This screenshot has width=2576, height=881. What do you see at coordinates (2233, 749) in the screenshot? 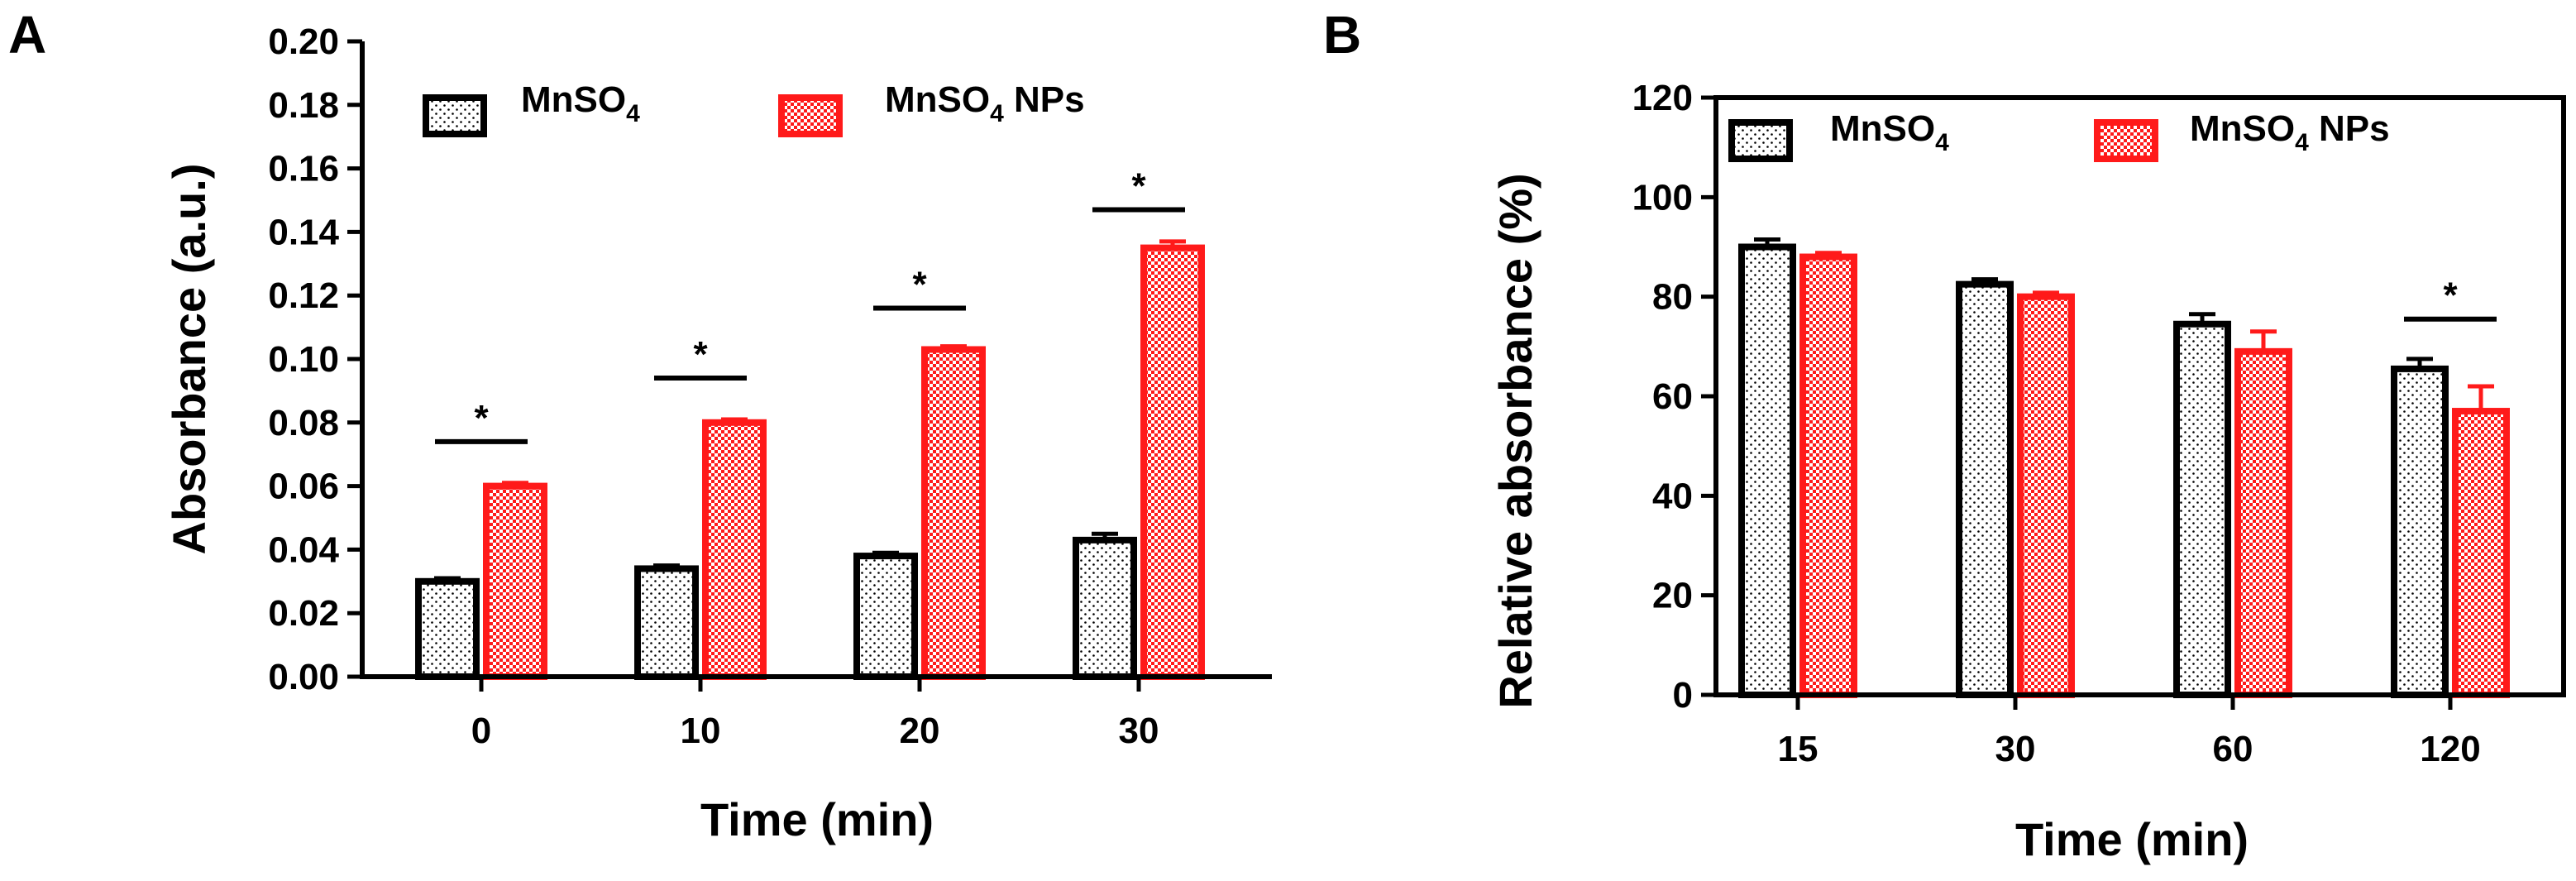
I see `x-tick-label: 60` at bounding box center [2233, 749].